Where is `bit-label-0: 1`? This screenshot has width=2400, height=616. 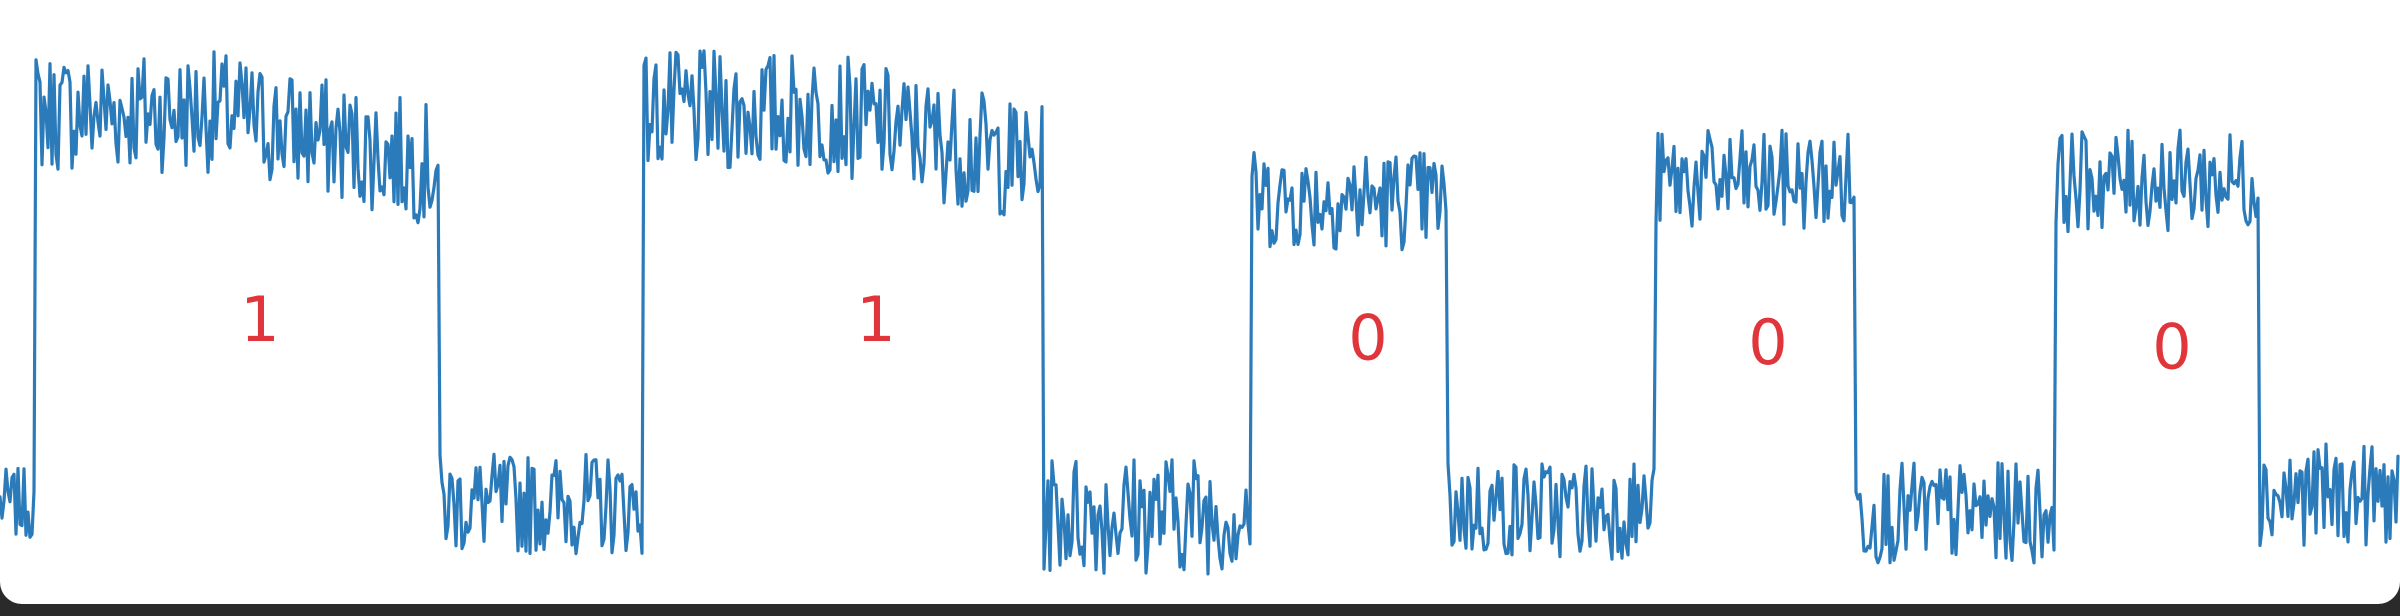 bit-label-0: 1 is located at coordinates (259, 319).